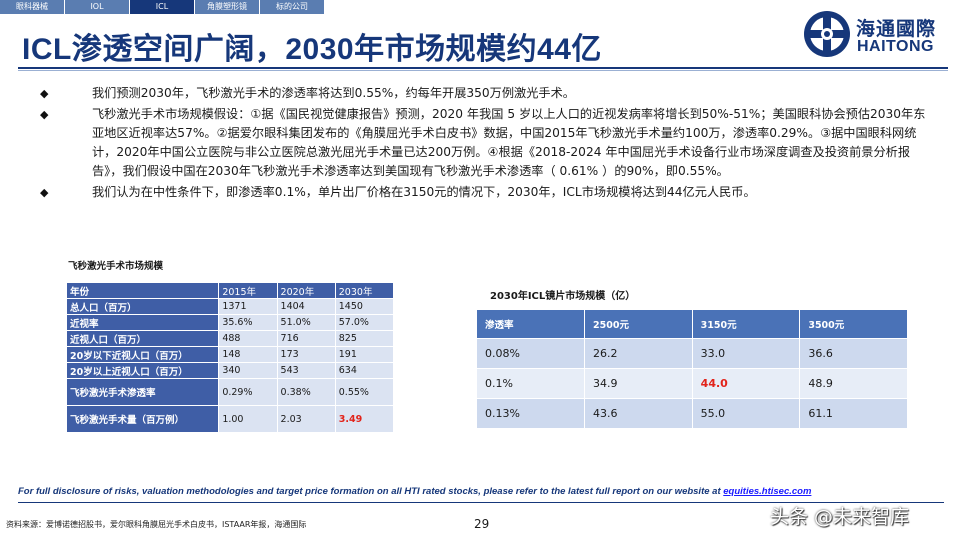 The height and width of the screenshot is (540, 960). What do you see at coordinates (530, 353) in the screenshot?
I see `row-label: 0.08%` at bounding box center [530, 353].